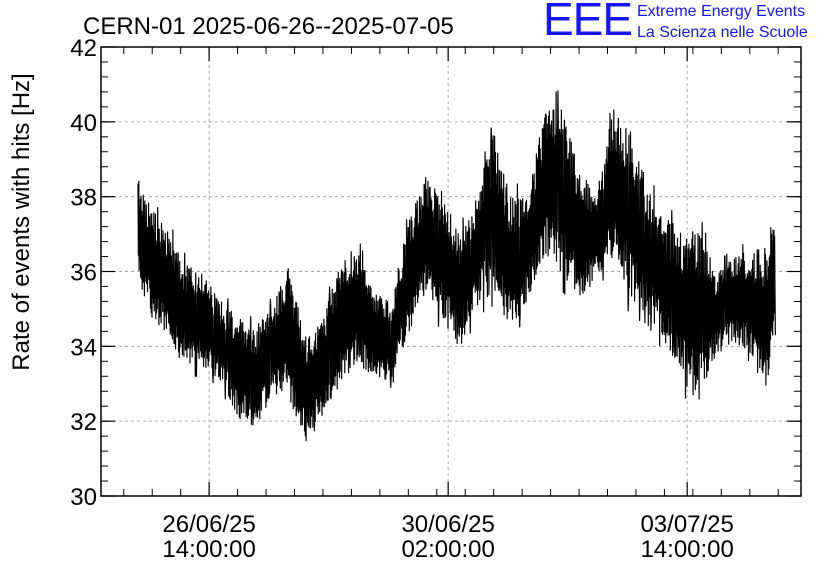 The image size is (836, 572). I want to click on chart-title: CERN-01 2025-06-26--2025-07-05, so click(268, 26).